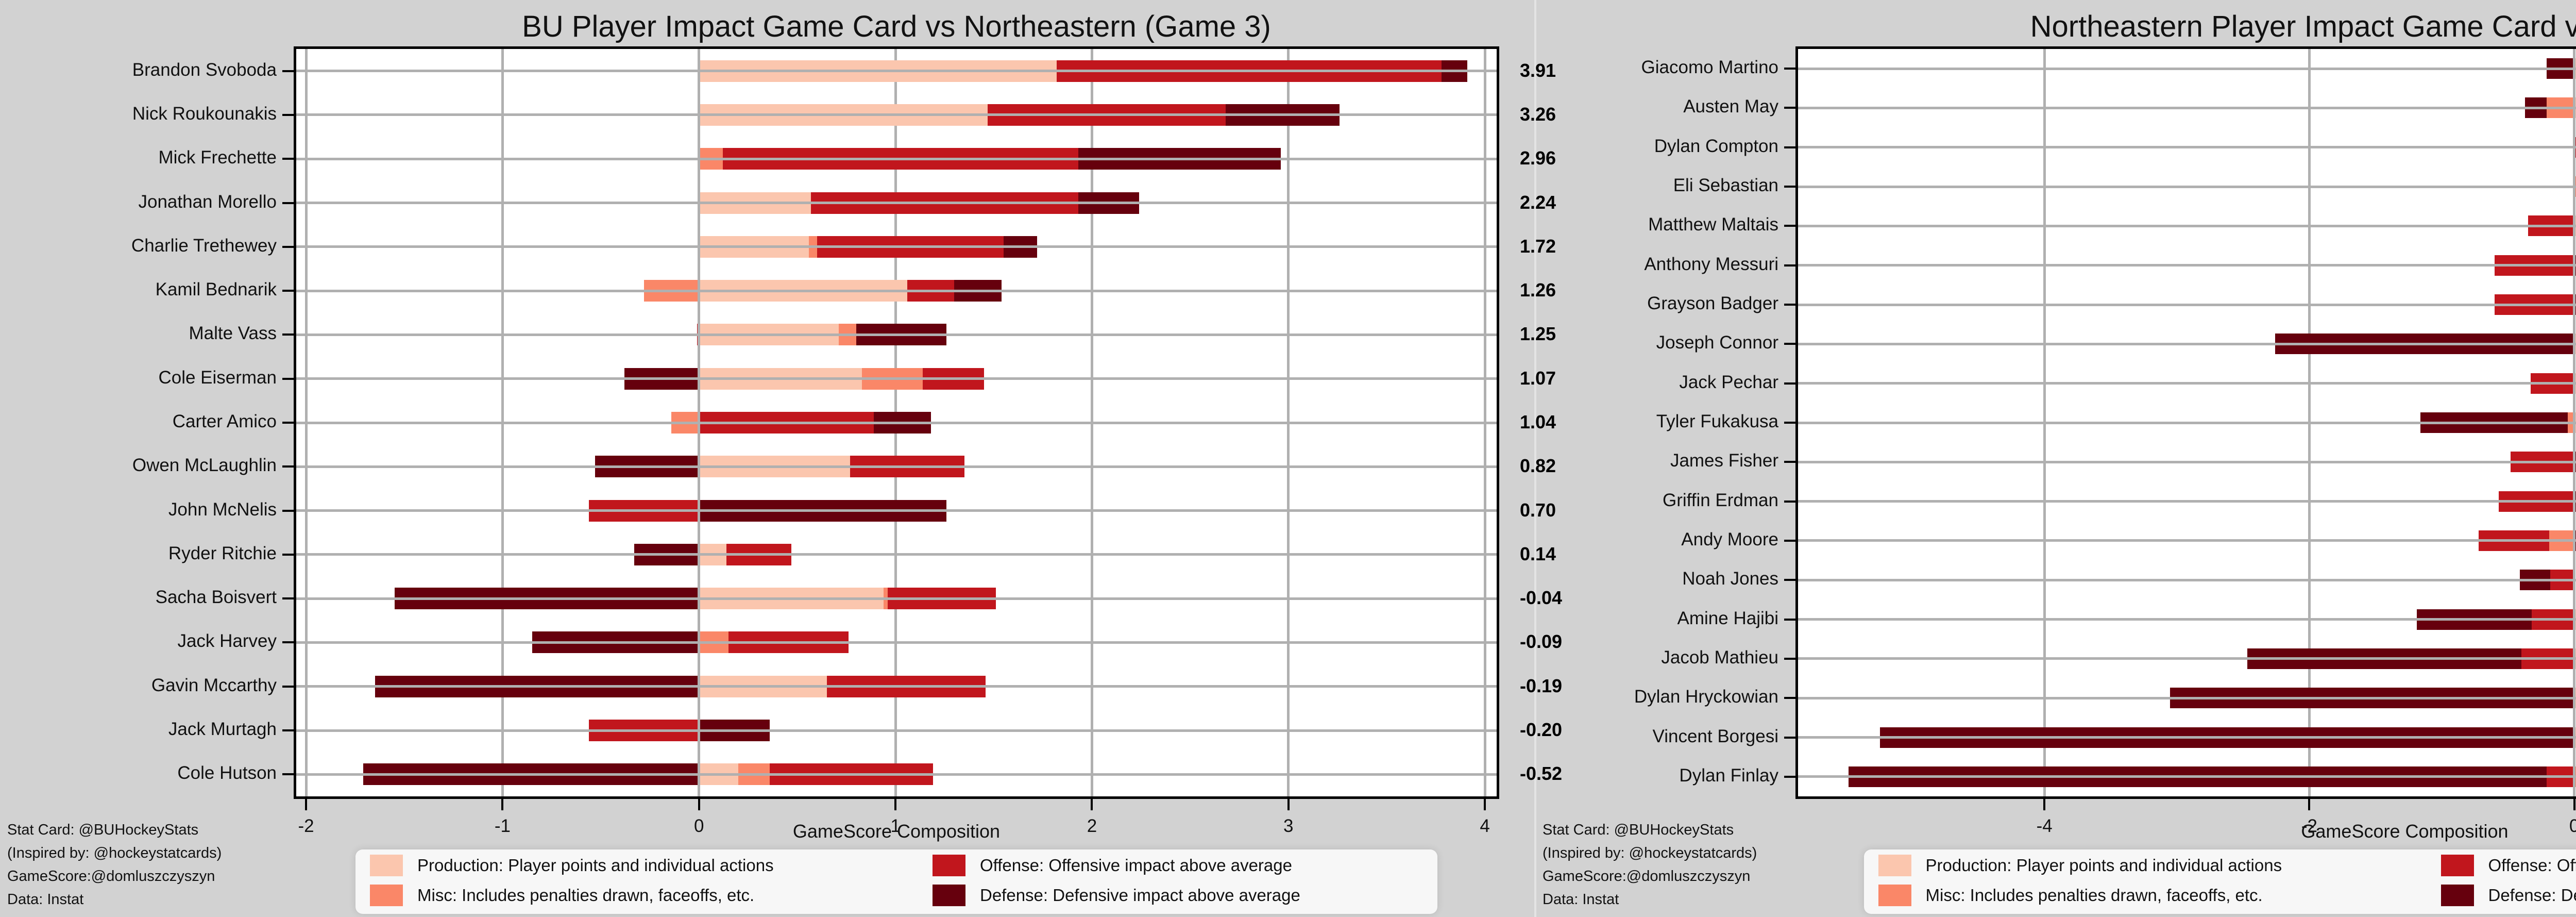 This screenshot has width=2576, height=917. Describe the element at coordinates (386, 865) in the screenshot. I see `legend-swatch-production-icon` at that location.